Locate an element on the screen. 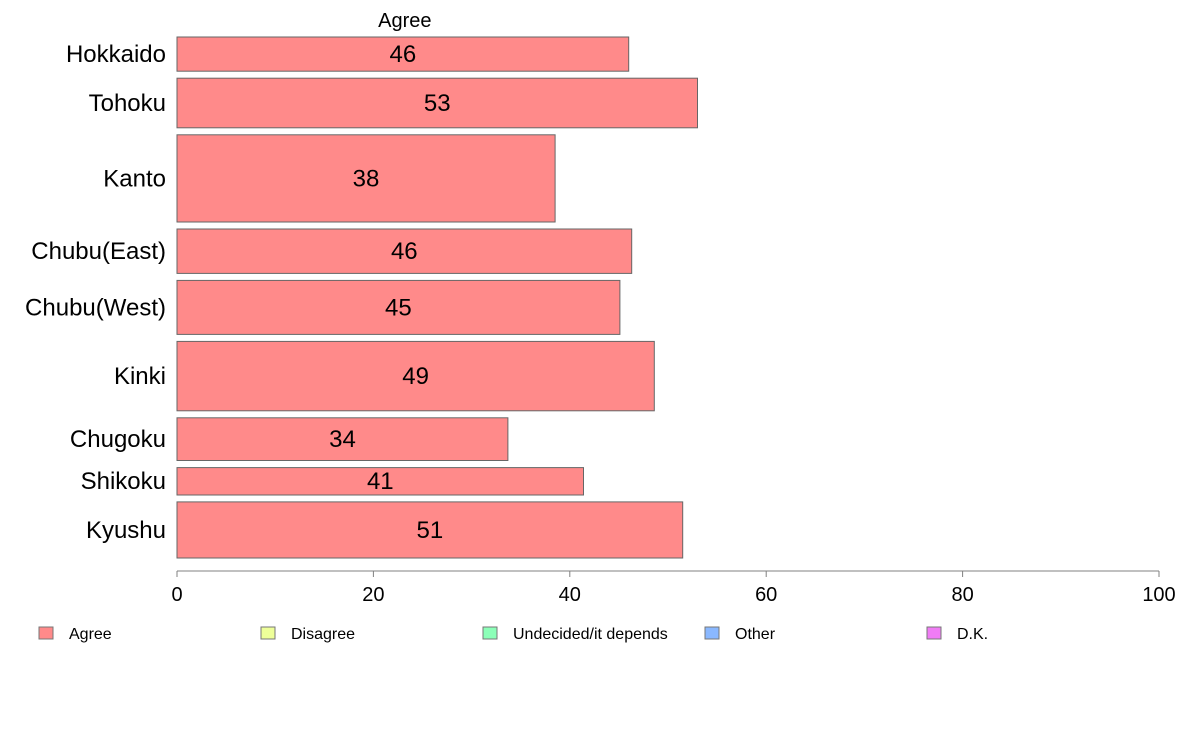 The height and width of the screenshot is (736, 1188). data-label: 51 is located at coordinates (430, 530).